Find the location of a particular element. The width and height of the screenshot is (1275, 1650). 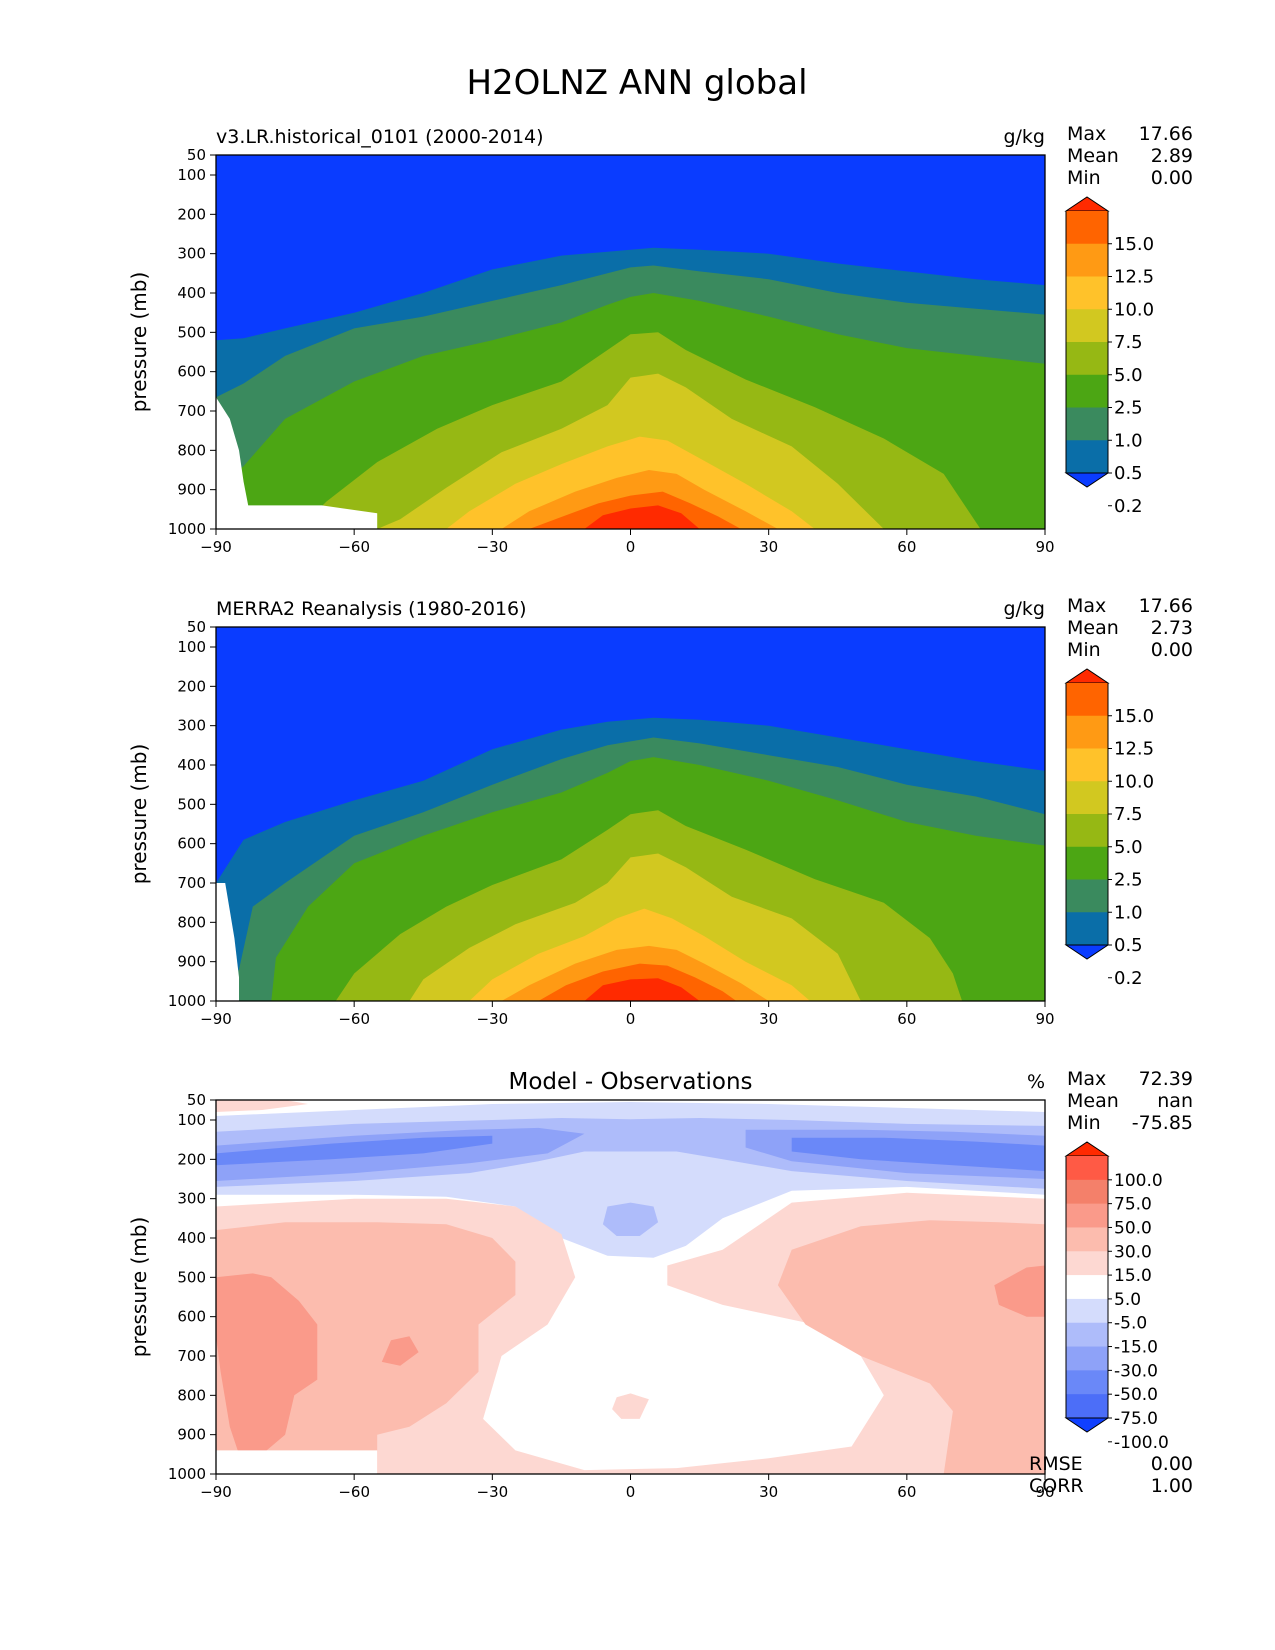

colorbar-tick-label: -75.0 is located at coordinates (1136, 1419).